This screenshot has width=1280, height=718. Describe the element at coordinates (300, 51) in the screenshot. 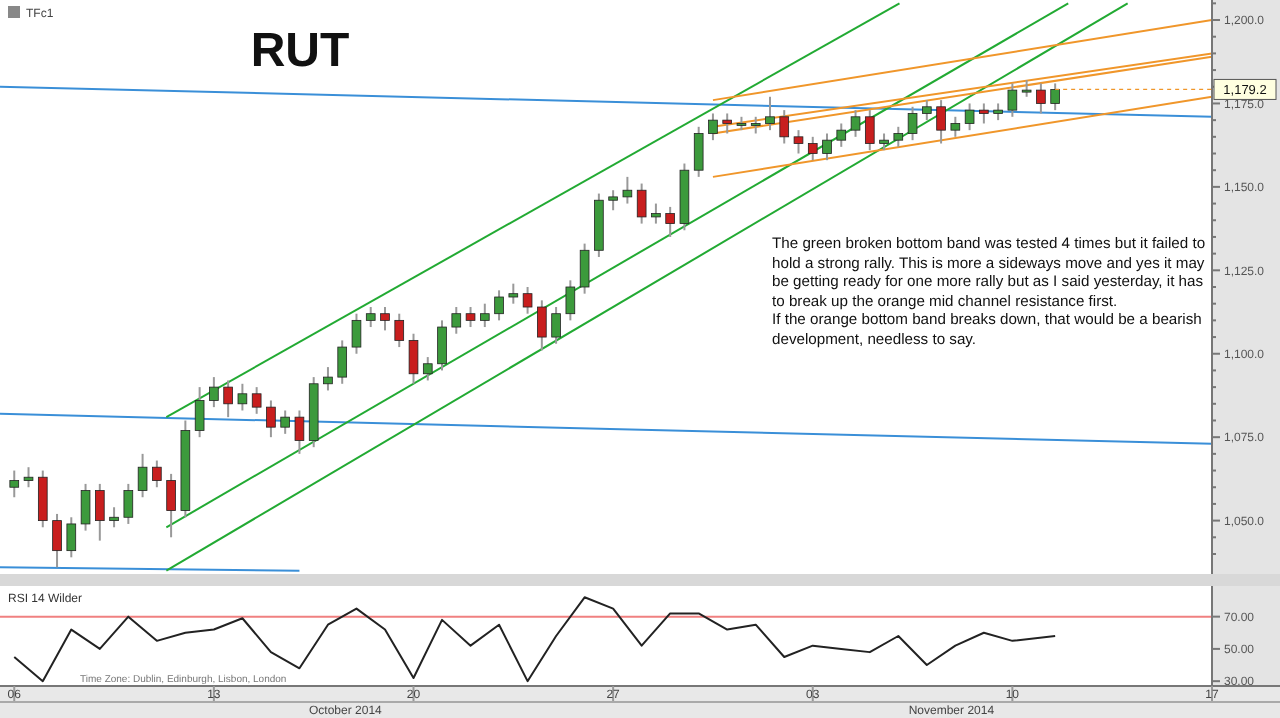

I see `text: RUT` at that location.